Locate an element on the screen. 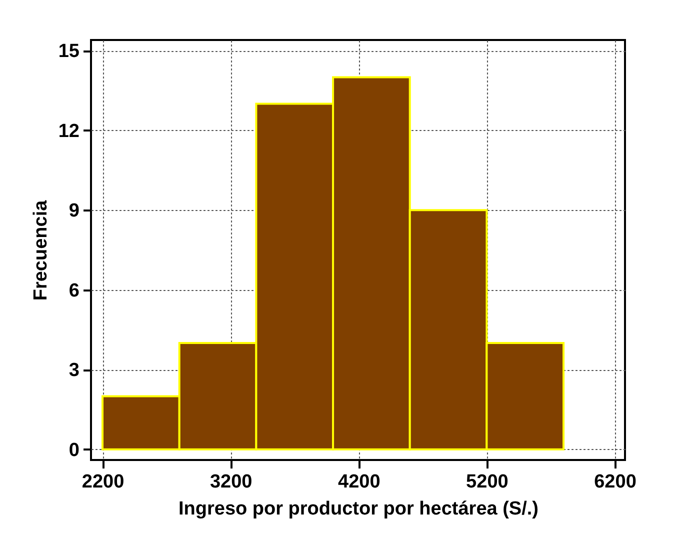  y-tick-label: 15 is located at coordinates (69, 51).